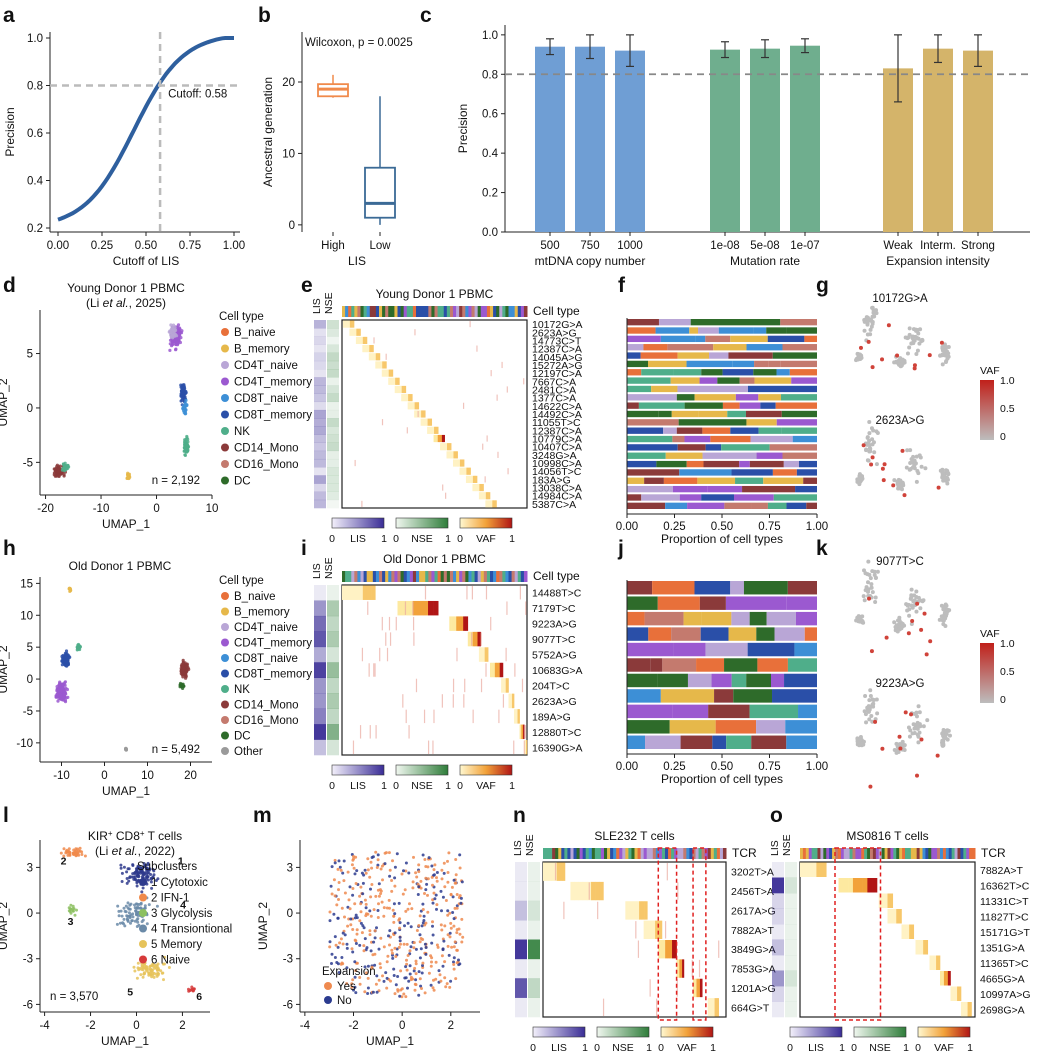 Image resolution: width=1046 pixels, height=1052 pixels. Describe the element at coordinates (9, 15) in the screenshot. I see `panel-letter-a: a` at that location.